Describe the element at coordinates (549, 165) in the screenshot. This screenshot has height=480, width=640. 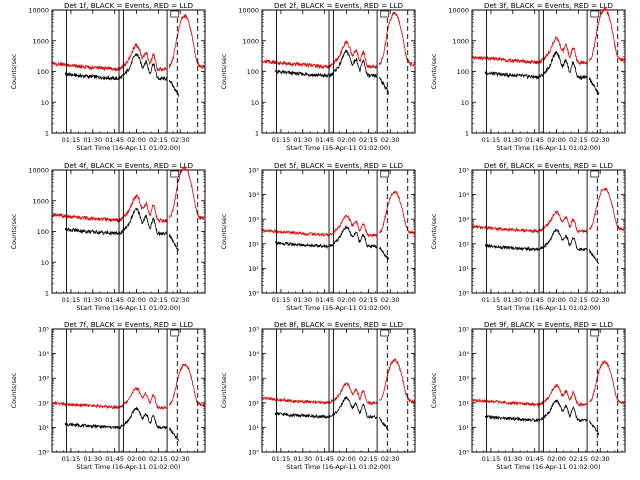
I see `panel-title: Det 6f, BLACK = Events, RED = LLD` at that location.